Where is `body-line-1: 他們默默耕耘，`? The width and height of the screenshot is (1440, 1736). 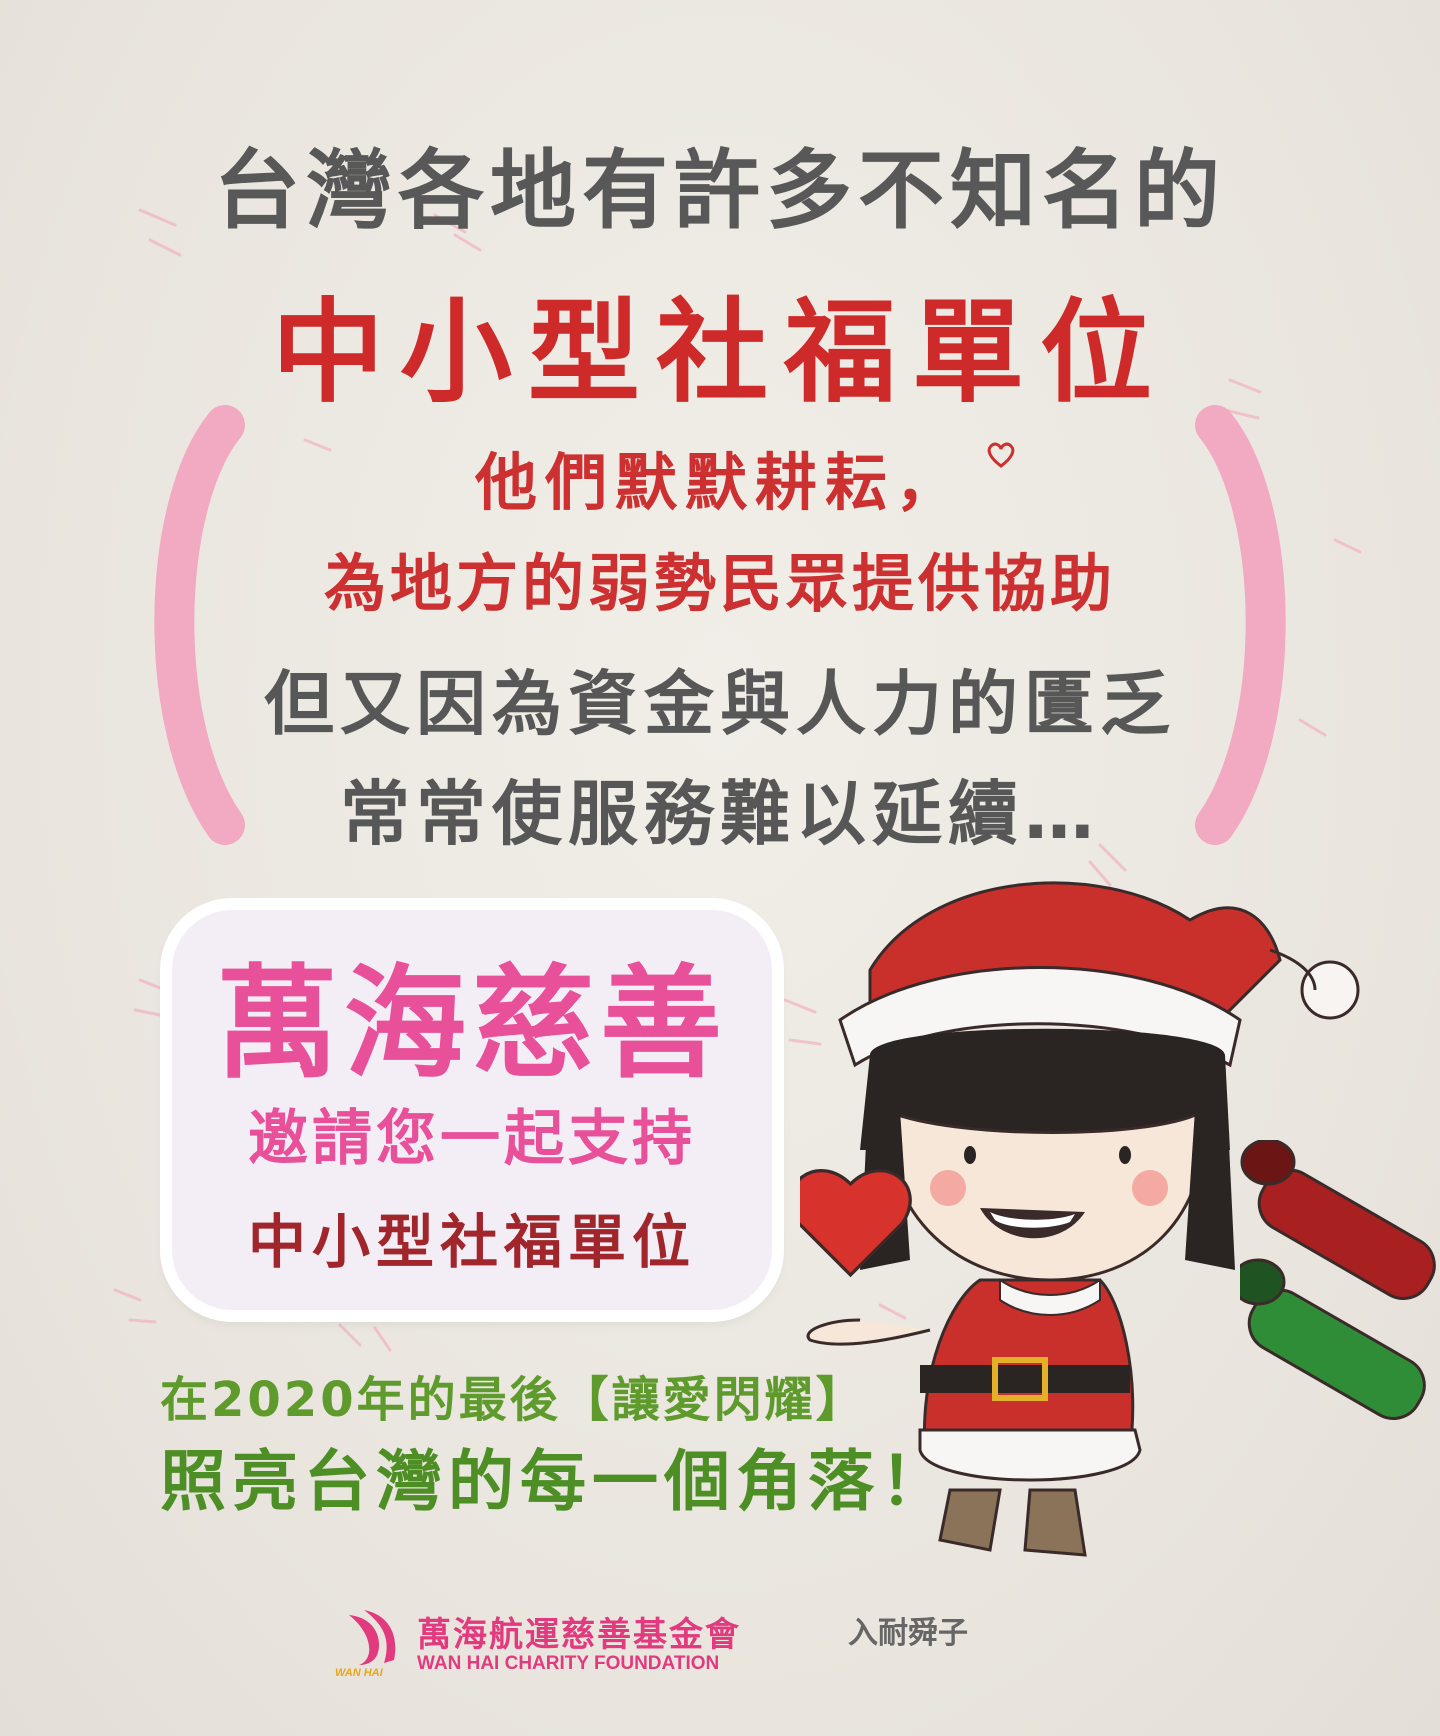 body-line-1: 他們默默耕耘， is located at coordinates (719, 482).